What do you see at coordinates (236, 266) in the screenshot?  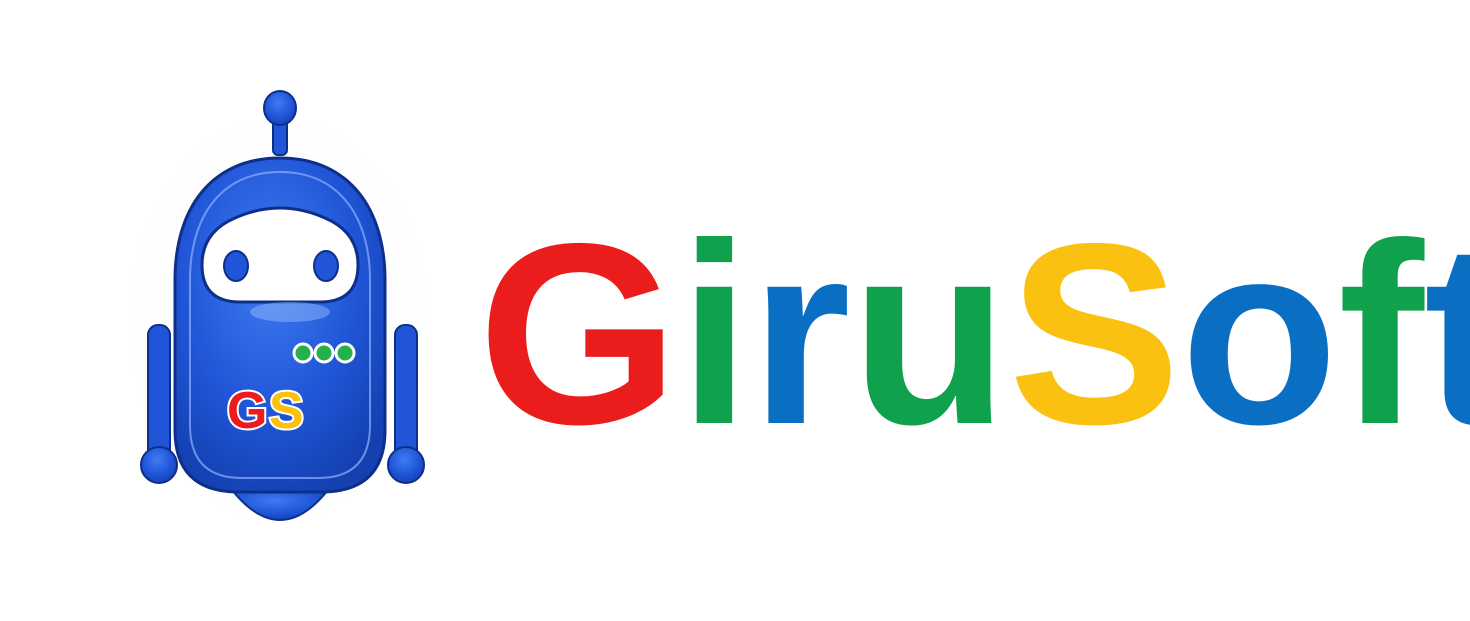 I see `left-eye` at bounding box center [236, 266].